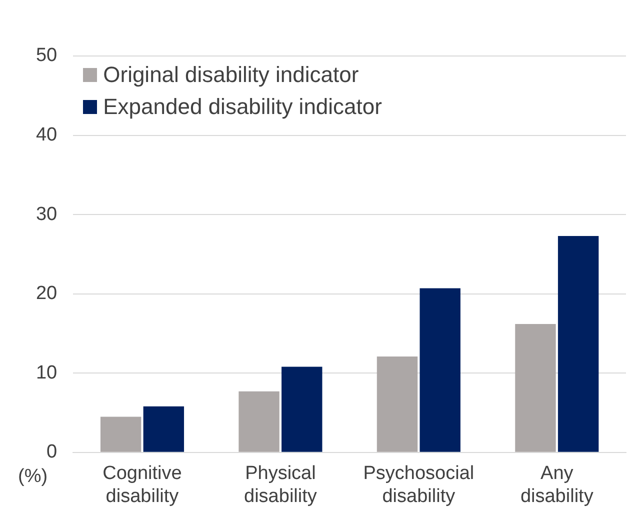 This screenshot has width=634, height=522. Describe the element at coordinates (281, 485) in the screenshot. I see `x-tick-label: Physical disability` at that location.